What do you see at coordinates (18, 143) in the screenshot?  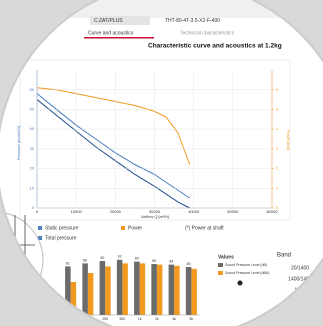 I see `y-axis-label: Pressure [mmH2O]` at bounding box center [18, 143].